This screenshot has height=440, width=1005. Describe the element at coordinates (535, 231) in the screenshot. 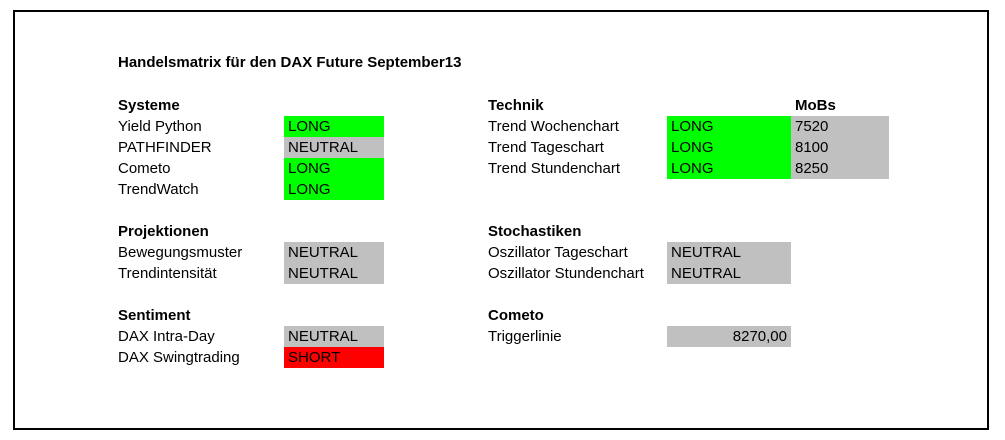

I see `section-heading-stochastiken: Stochastiken` at that location.